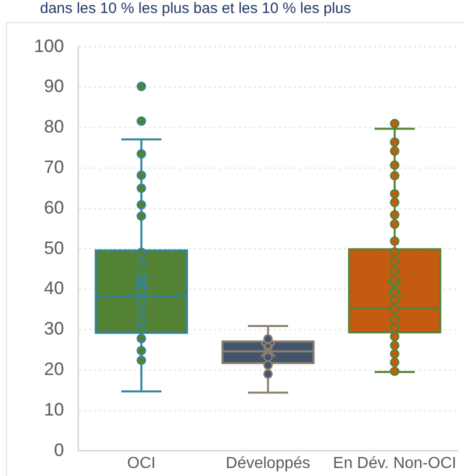  I want to click on y-tick-label: 10, so click(54, 409).